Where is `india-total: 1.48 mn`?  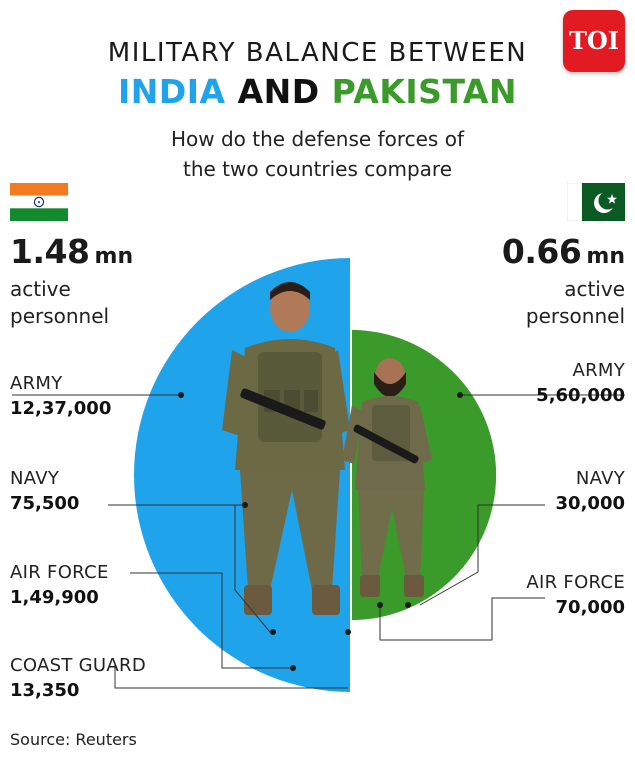
india-total: 1.48 mn is located at coordinates (71, 251).